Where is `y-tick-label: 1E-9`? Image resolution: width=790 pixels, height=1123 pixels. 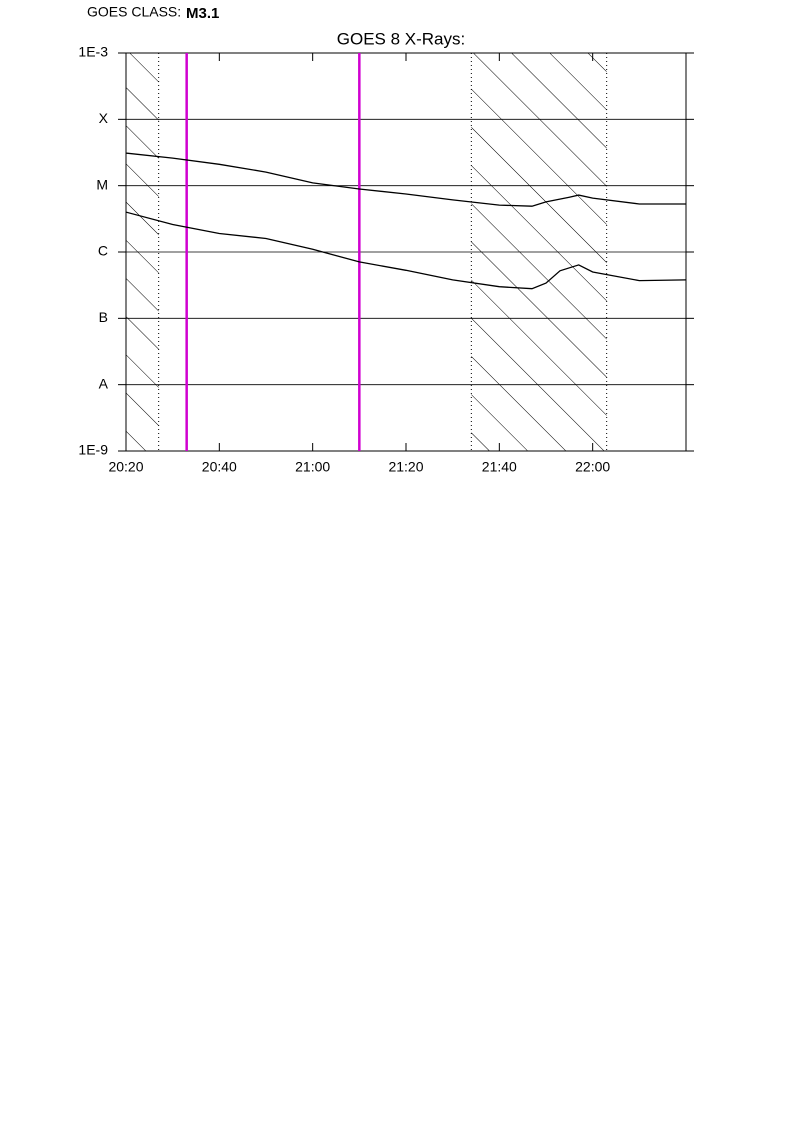 y-tick-label: 1E-9 is located at coordinates (93, 450).